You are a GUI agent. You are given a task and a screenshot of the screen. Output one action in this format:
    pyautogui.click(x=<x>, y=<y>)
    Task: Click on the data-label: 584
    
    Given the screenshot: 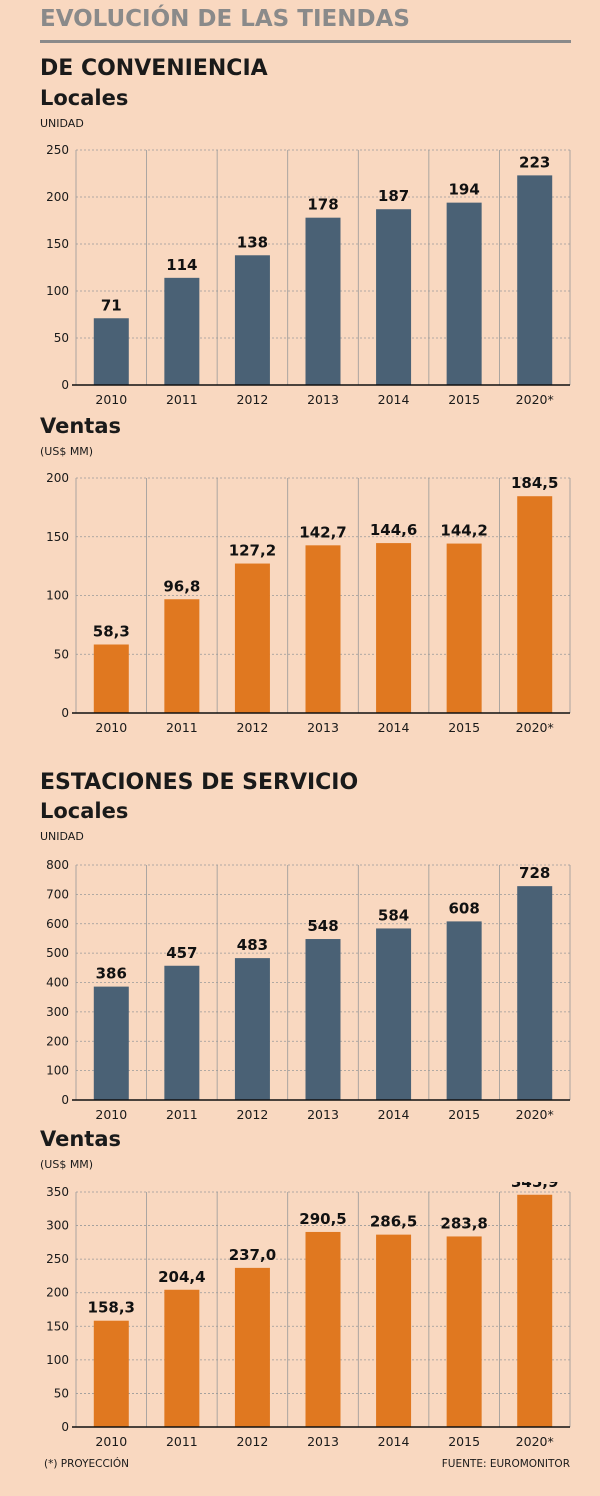 What is the action you would take?
    pyautogui.click(x=393, y=915)
    